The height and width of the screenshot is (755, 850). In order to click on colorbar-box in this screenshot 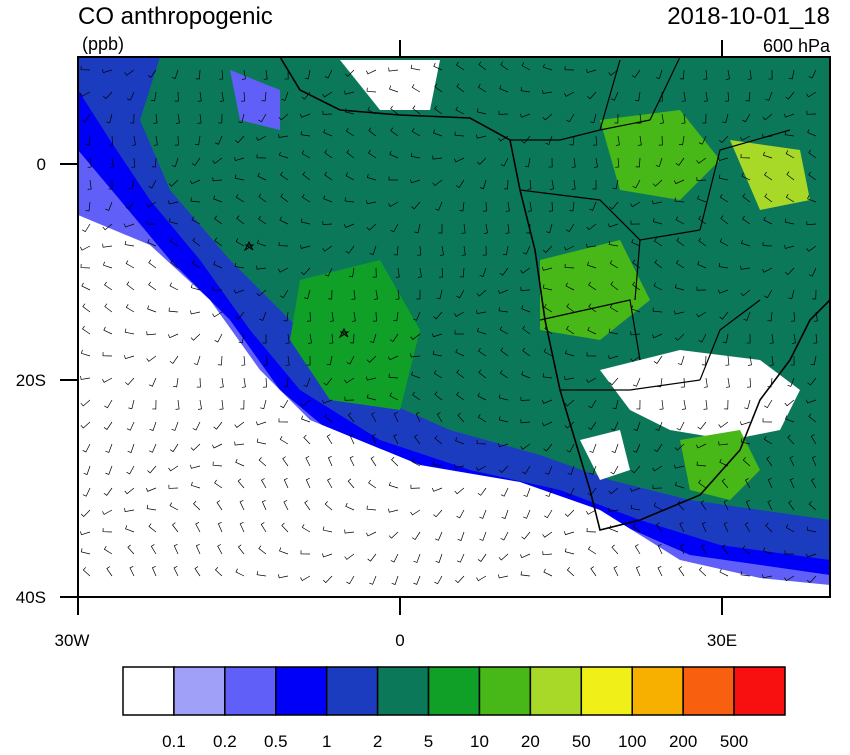, I will do `click(199, 691)`.